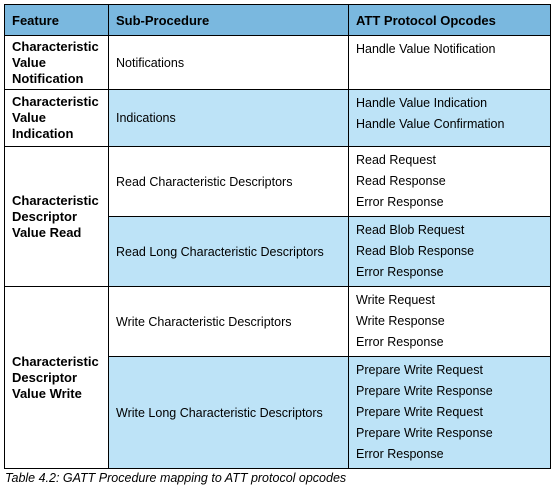  I want to click on opcode: Handle Value Notification, so click(426, 49).